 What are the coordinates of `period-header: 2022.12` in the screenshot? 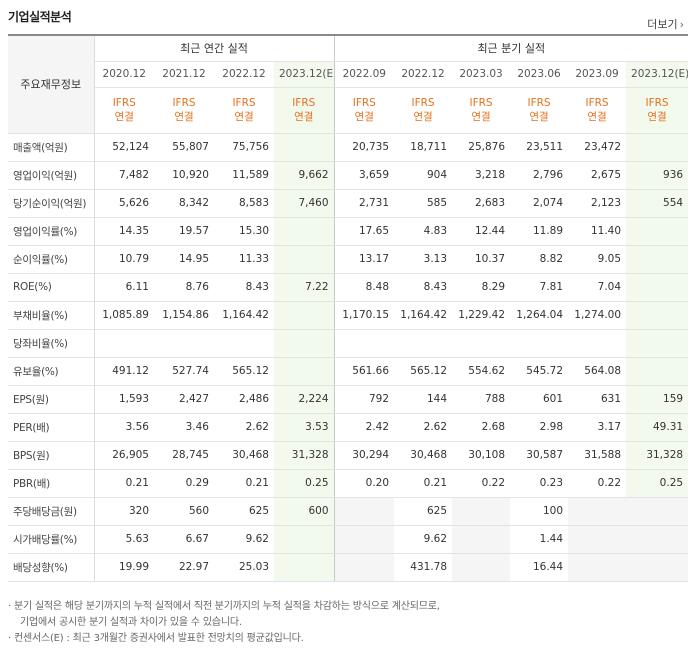 It's located at (244, 74).